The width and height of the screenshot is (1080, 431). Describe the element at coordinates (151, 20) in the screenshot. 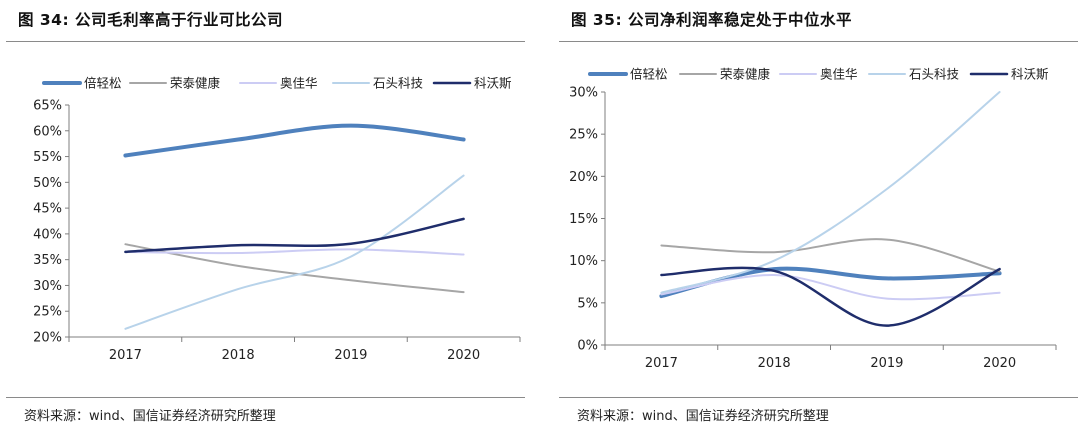

I see `chart-title: 图 34: 公司毛利率高于行业可比公司` at that location.